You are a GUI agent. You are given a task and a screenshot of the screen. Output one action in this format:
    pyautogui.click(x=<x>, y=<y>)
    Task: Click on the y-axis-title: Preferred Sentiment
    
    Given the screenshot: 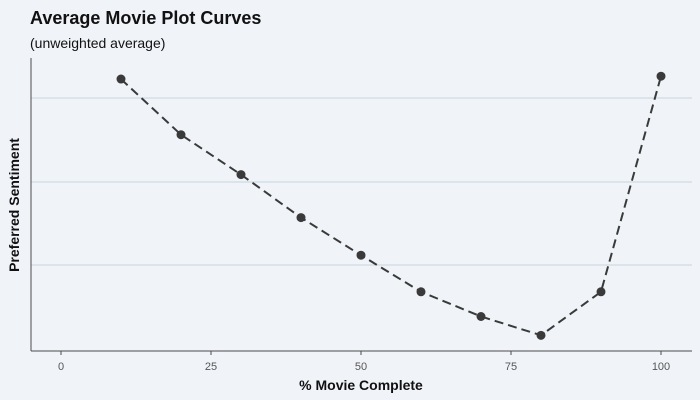 What is the action you would take?
    pyautogui.click(x=14, y=205)
    